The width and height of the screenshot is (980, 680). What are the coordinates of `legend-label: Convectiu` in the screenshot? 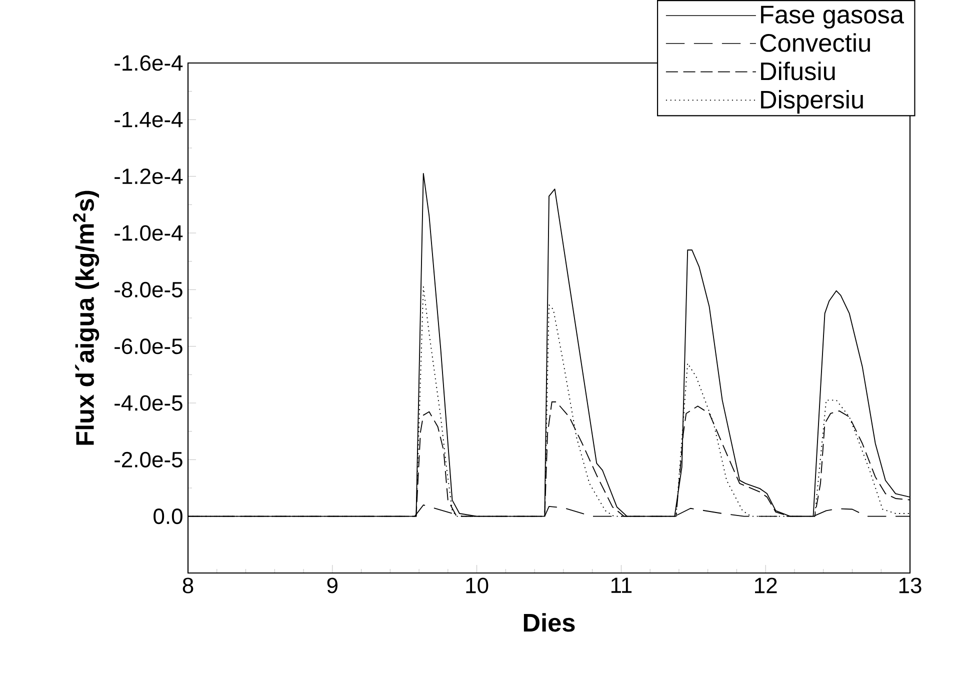 It's located at (815, 42).